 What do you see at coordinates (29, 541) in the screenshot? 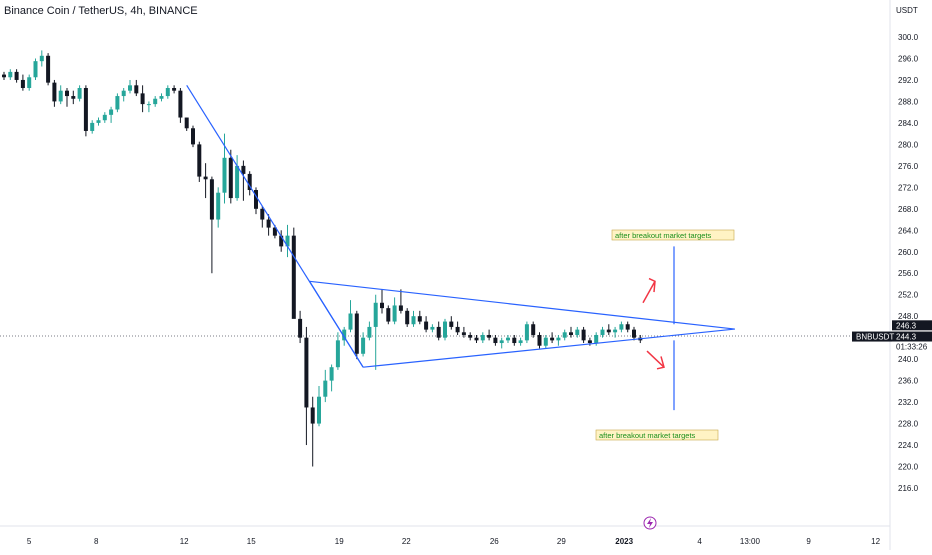
I see `x-tick-label: 5` at bounding box center [29, 541].